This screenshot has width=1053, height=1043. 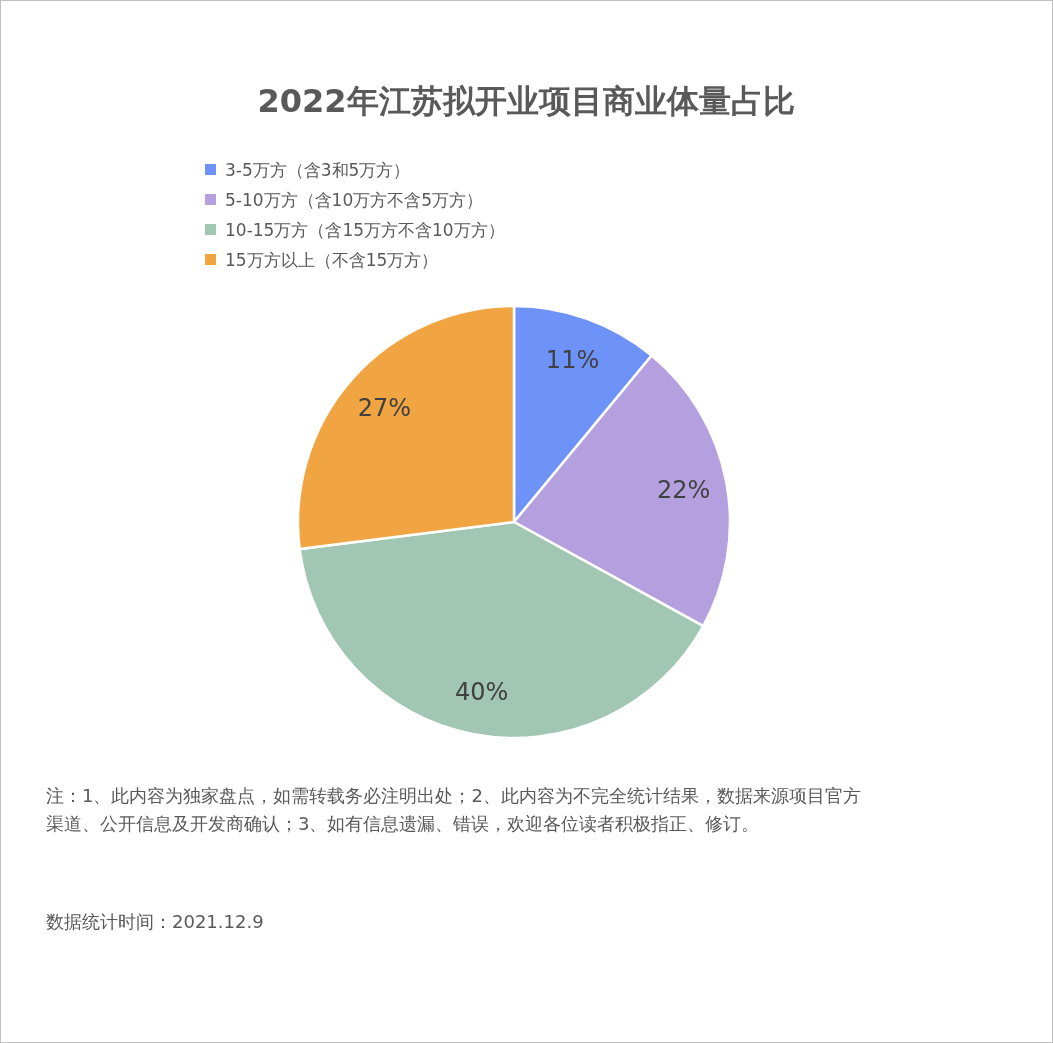 I want to click on data-label: 27%, so click(x=384, y=408).